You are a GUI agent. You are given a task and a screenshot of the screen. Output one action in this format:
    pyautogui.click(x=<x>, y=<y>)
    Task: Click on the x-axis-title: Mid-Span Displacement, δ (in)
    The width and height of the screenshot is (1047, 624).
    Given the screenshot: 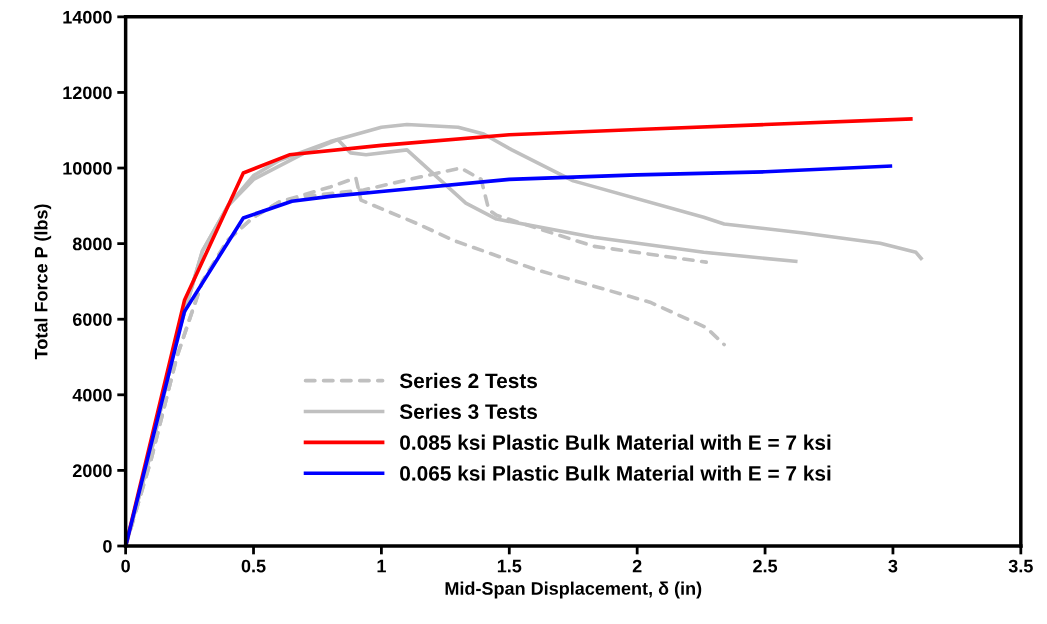 What is the action you would take?
    pyautogui.click(x=573, y=590)
    